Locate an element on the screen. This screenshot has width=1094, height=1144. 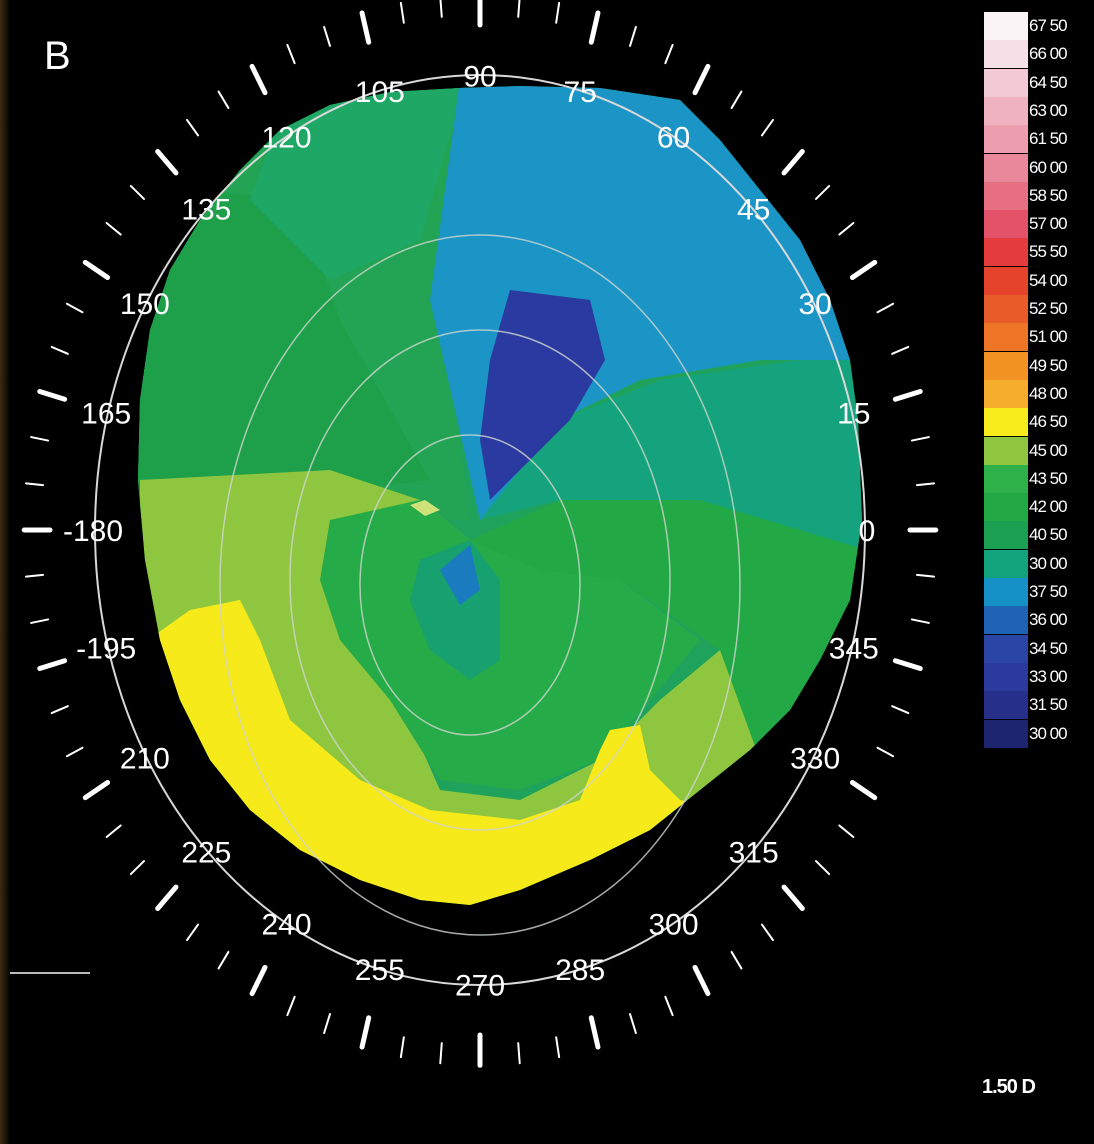
scale-label: 61 50 is located at coordinates (1048, 139).